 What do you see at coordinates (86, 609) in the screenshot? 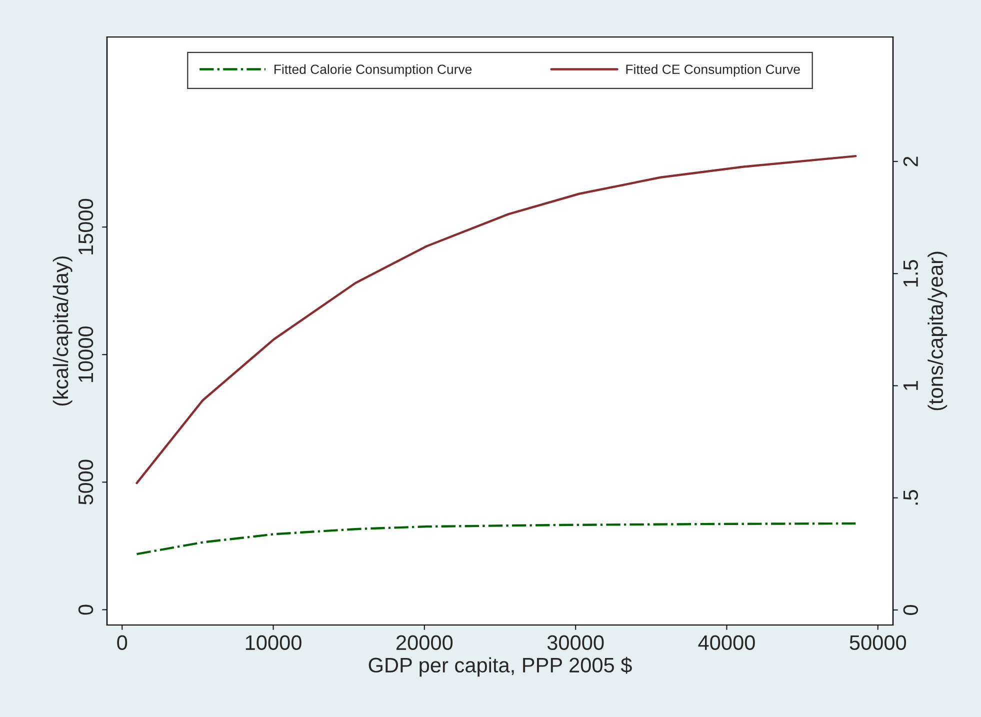
I see `y-tick-label: 0` at bounding box center [86, 609].